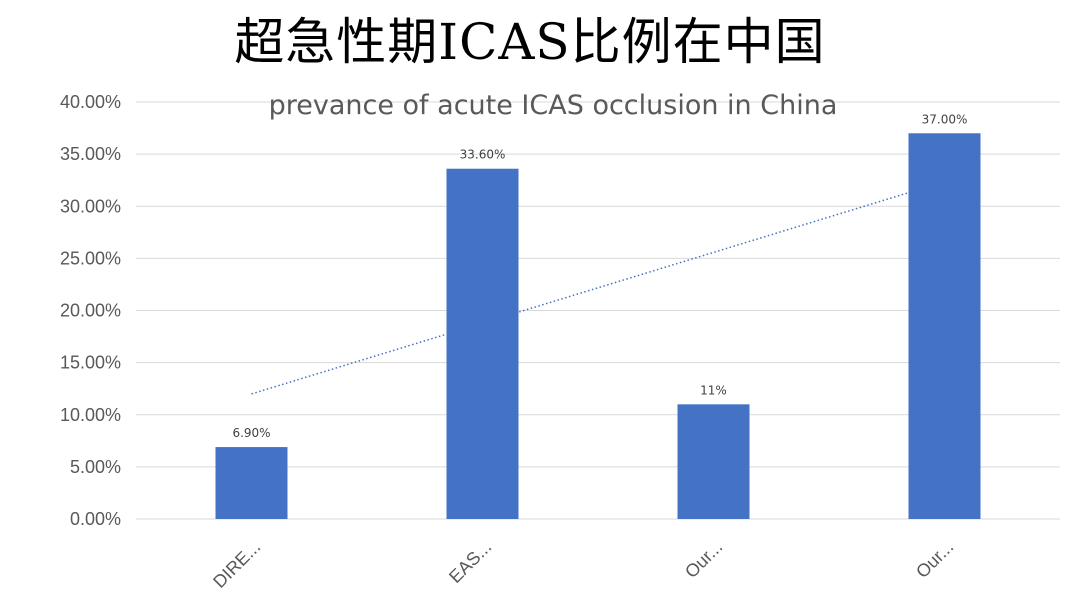 This screenshot has height=608, width=1080. What do you see at coordinates (90, 102) in the screenshot?
I see `y-tick-label: 40.00%` at bounding box center [90, 102].